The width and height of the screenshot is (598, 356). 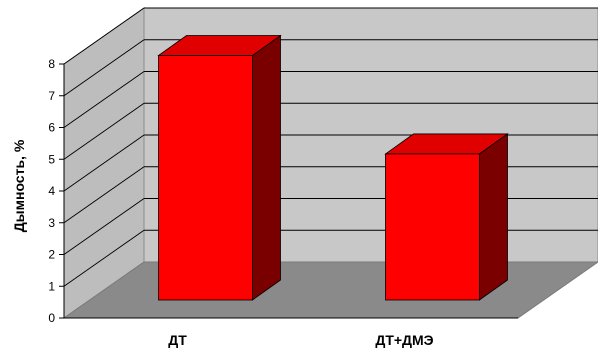 What do you see at coordinates (51, 96) in the screenshot?
I see `y-tick-label: 7` at bounding box center [51, 96].